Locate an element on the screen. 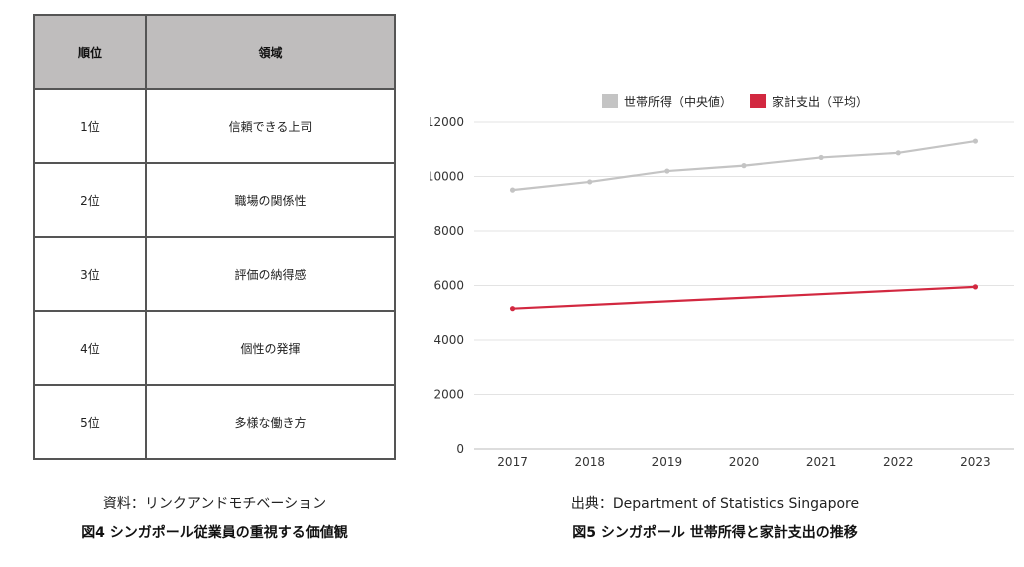 Image resolution: width=1024 pixels, height=567 pixels. rank-cell: 1位 is located at coordinates (90, 126).